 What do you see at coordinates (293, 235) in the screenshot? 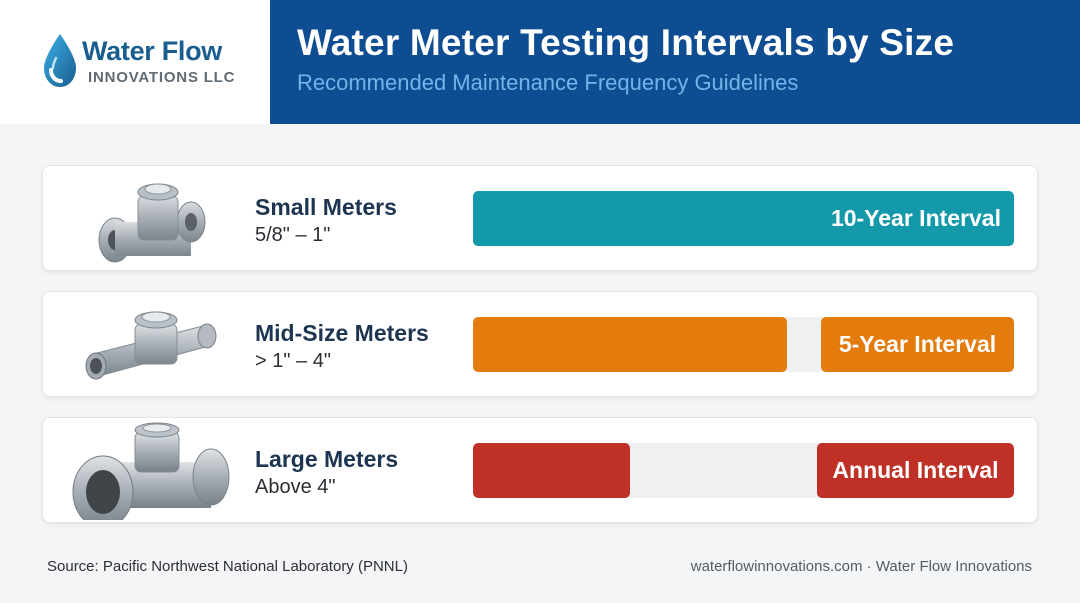
I see `meter-size-range: 5/8" – 1"` at bounding box center [293, 235].